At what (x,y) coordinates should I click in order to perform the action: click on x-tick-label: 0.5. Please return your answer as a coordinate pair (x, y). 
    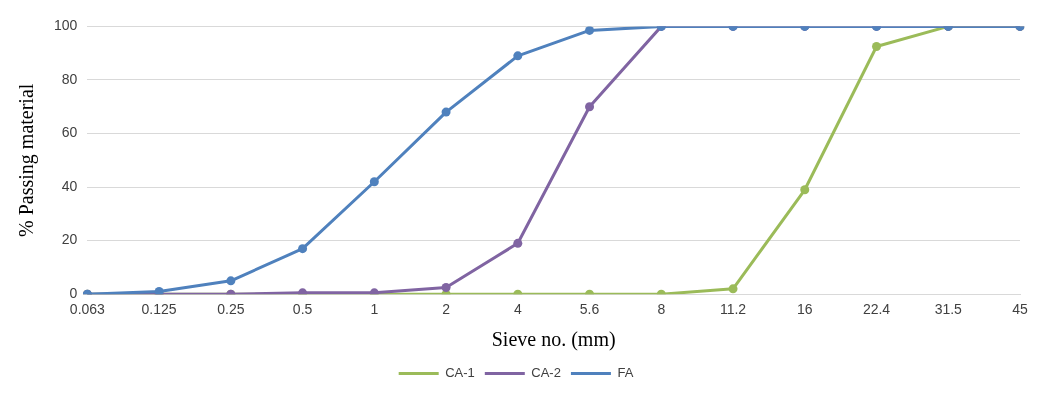
    Looking at the image, I should click on (302, 309).